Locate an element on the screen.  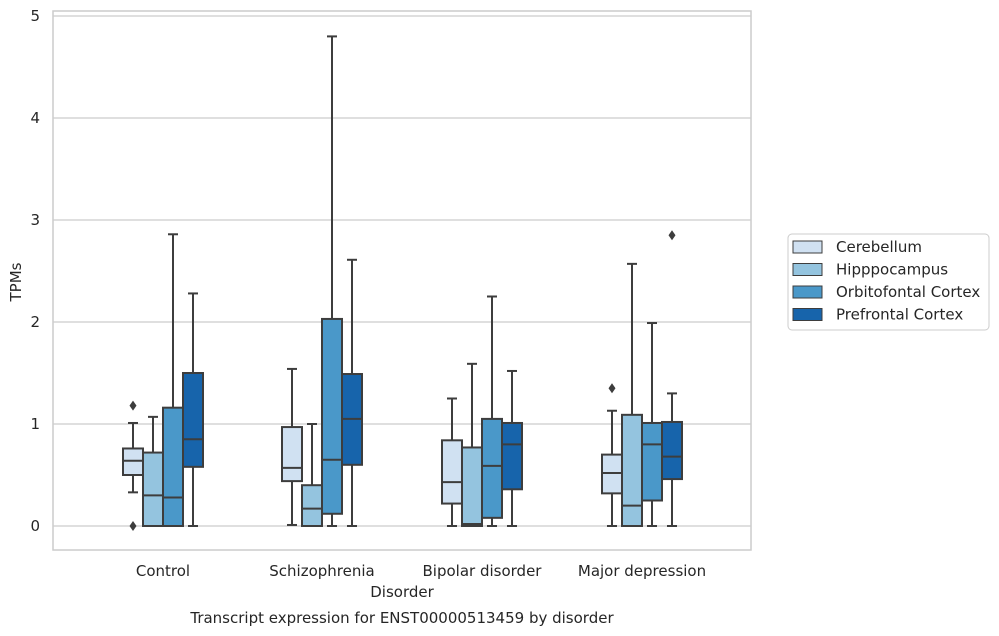
box-bipolar-disorder-orbitofontal-cortex is located at coordinates (492, 411).